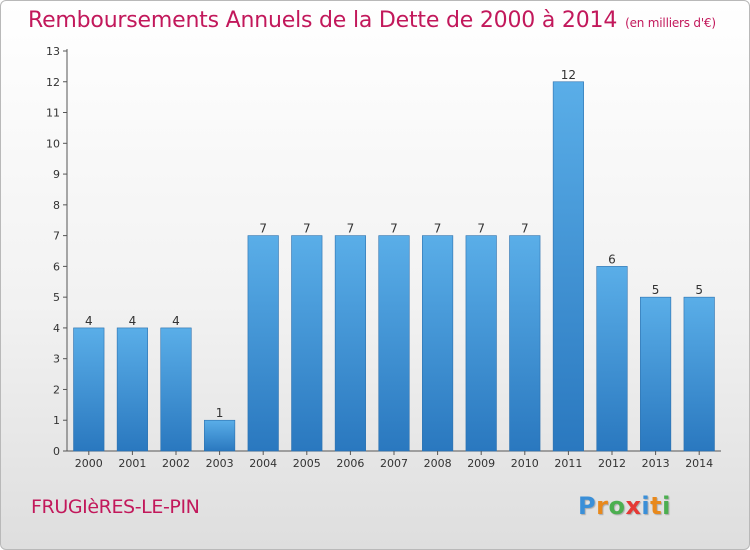 The image size is (750, 550). Describe the element at coordinates (350, 463) in the screenshot. I see `x-tick-label: 2006` at that location.